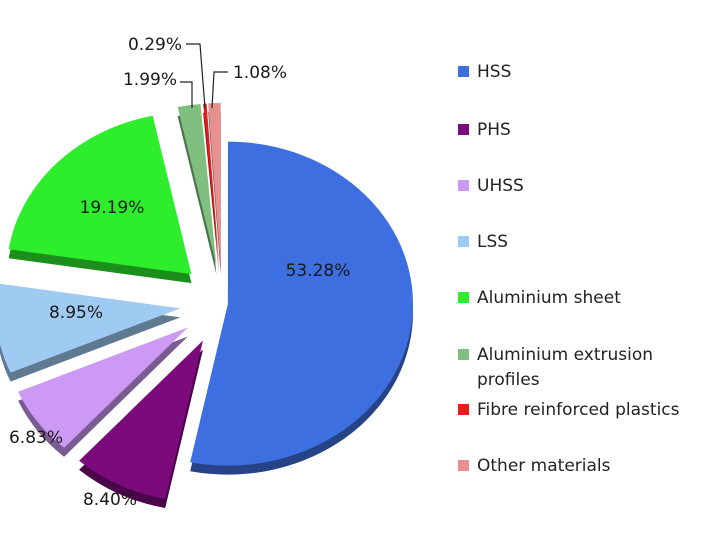  I want to click on slice-label-aluminium-extrusion-profiles: 1.99%, so click(150, 80).